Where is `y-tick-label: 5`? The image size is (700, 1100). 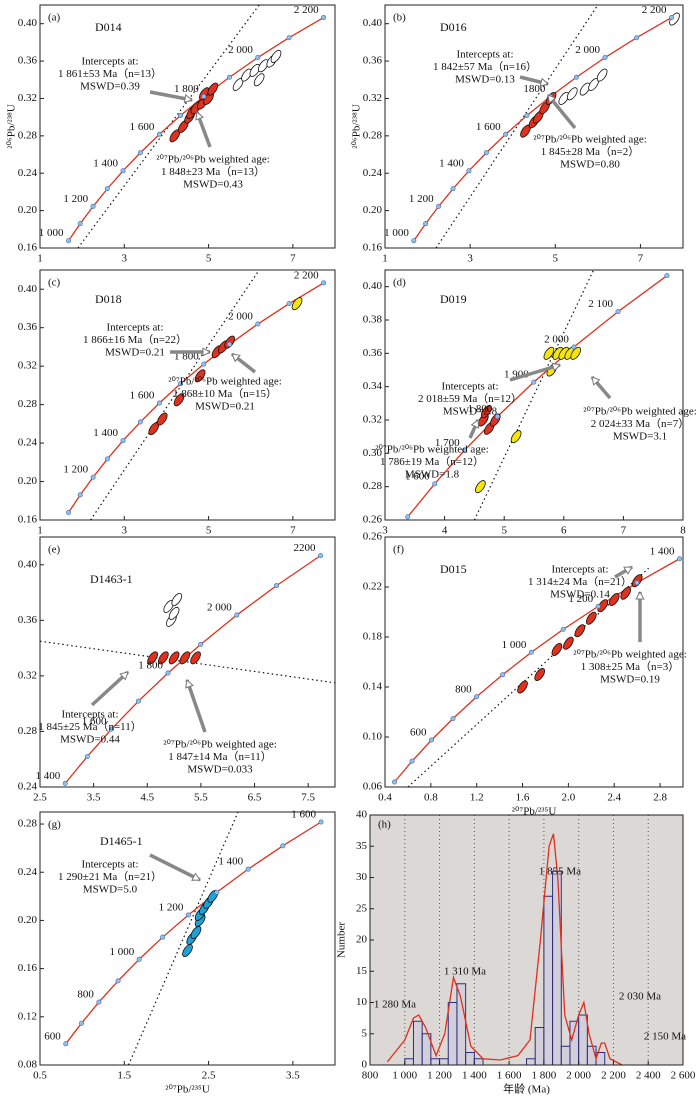
y-tick-label: 5 is located at coordinates (365, 1033).